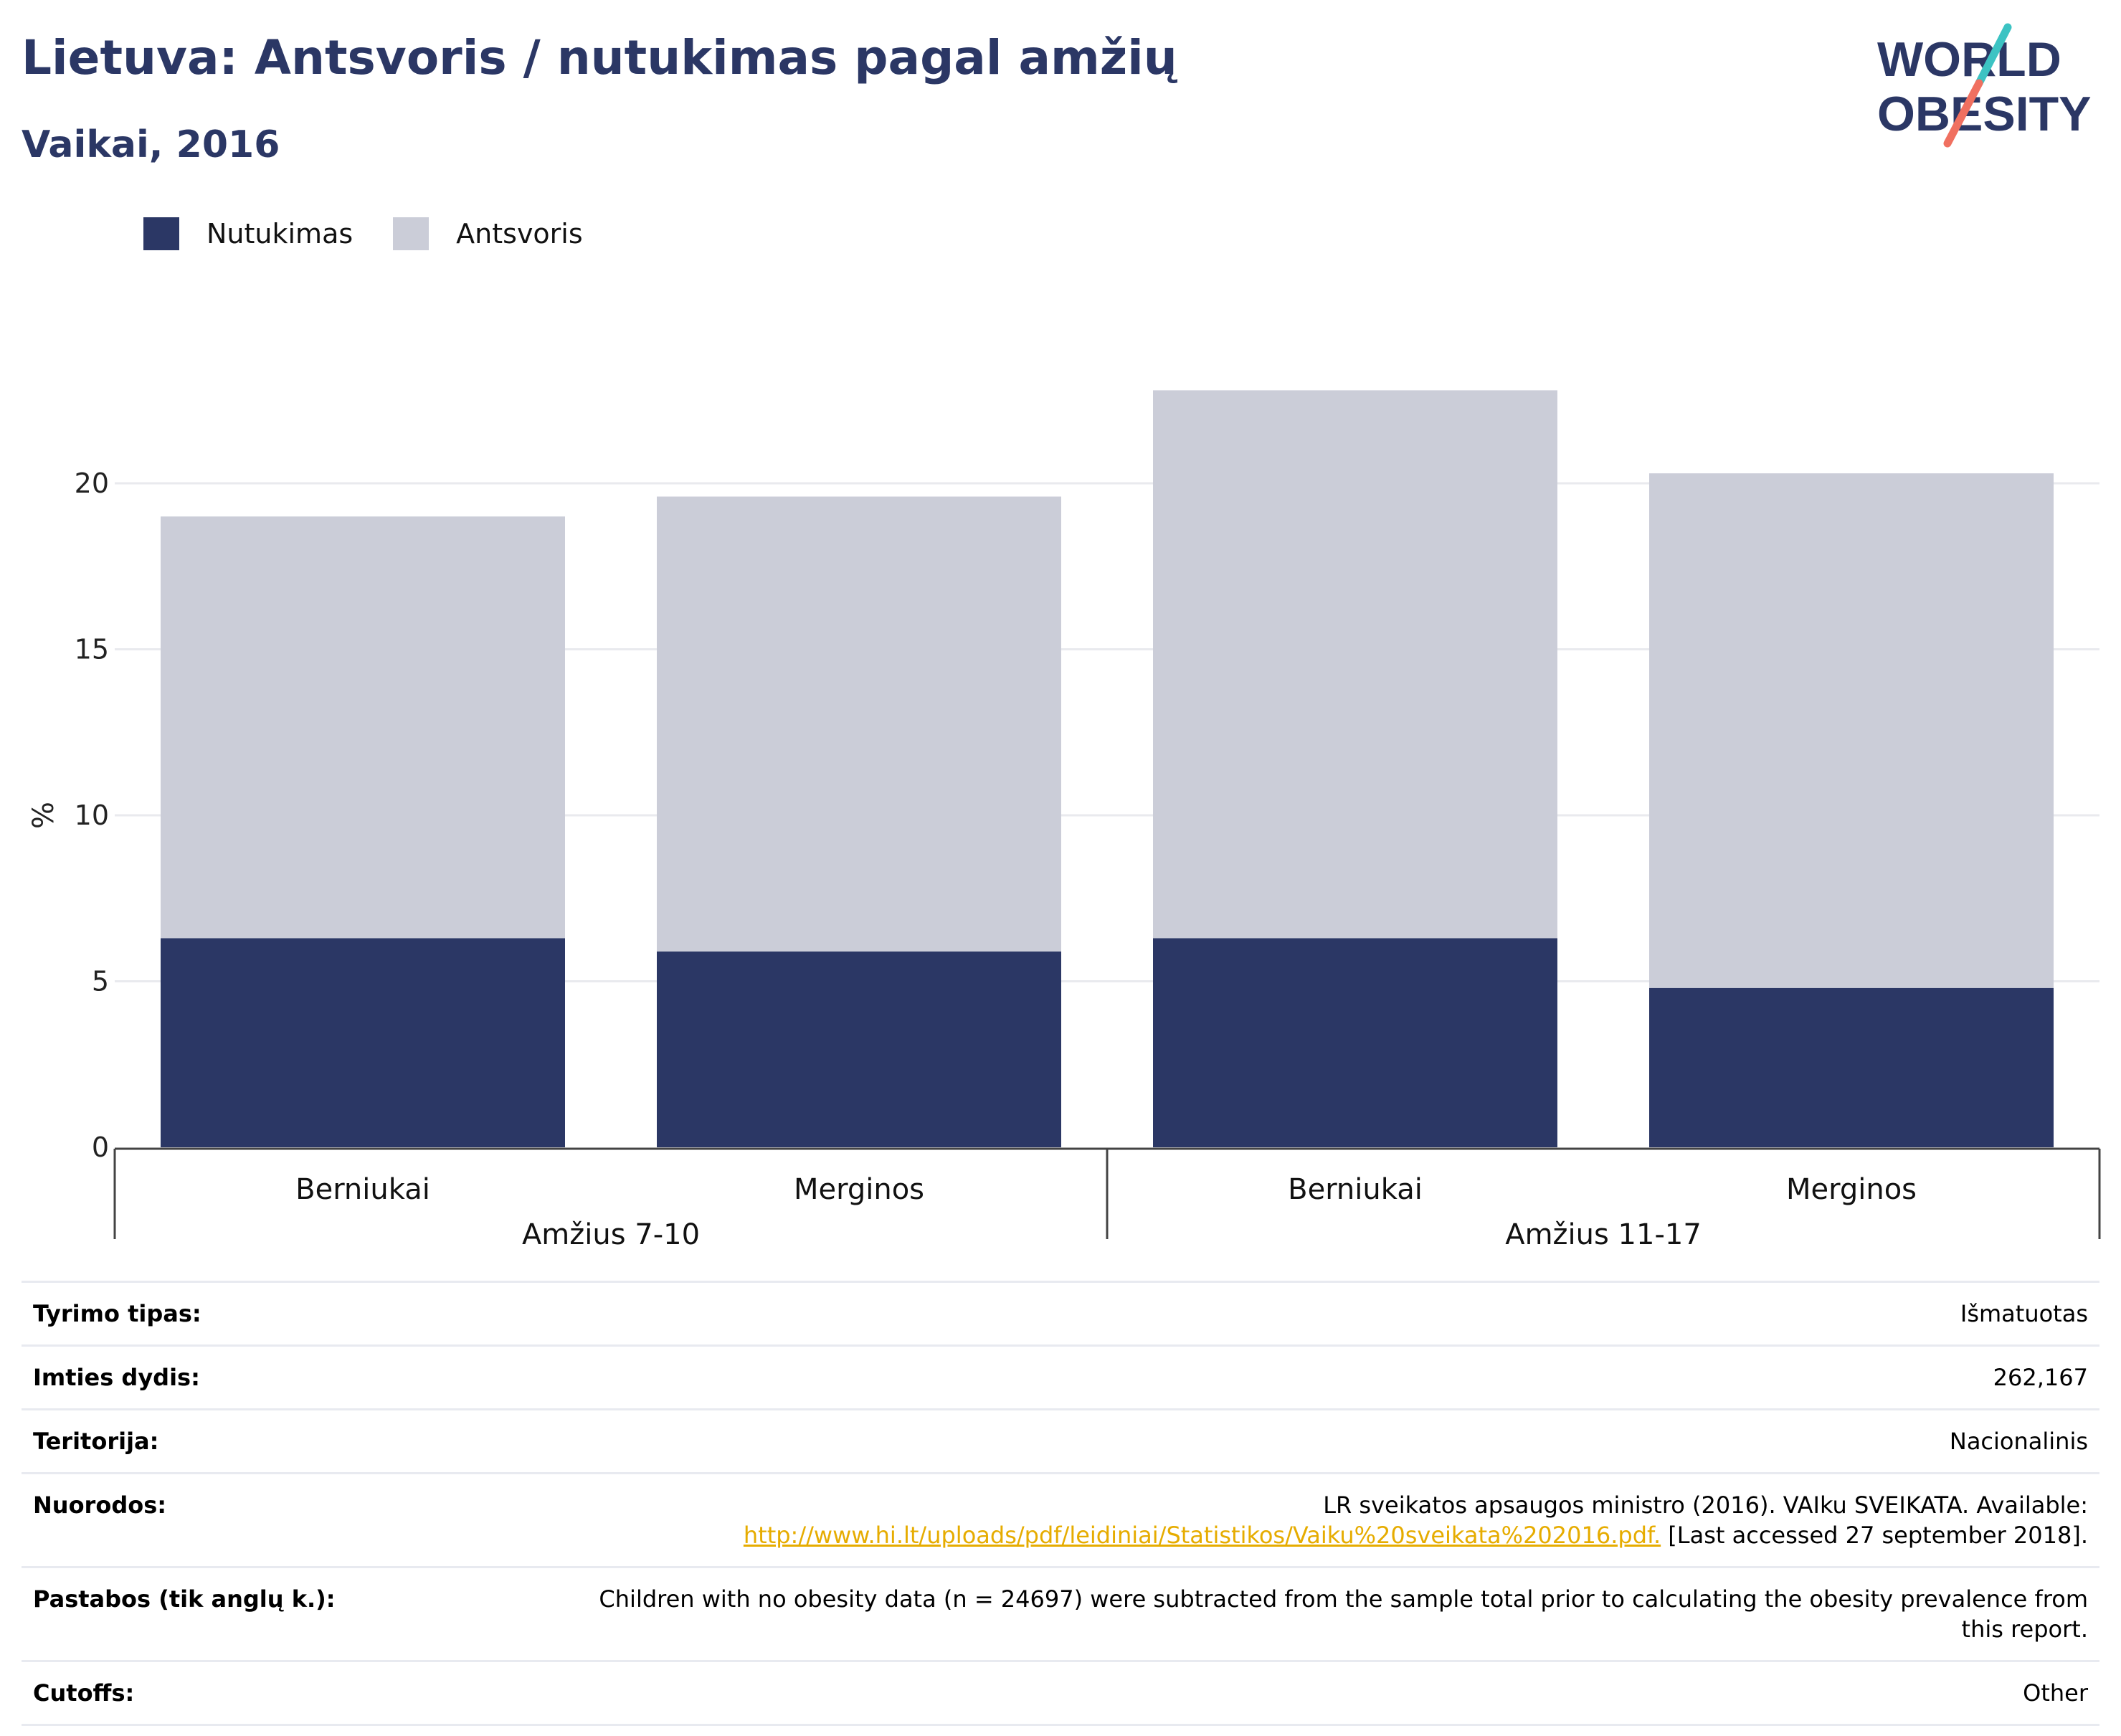 The height and width of the screenshot is (1736, 2121). What do you see at coordinates (161, 234) in the screenshot?
I see `legend-swatch-nutukimas` at bounding box center [161, 234].